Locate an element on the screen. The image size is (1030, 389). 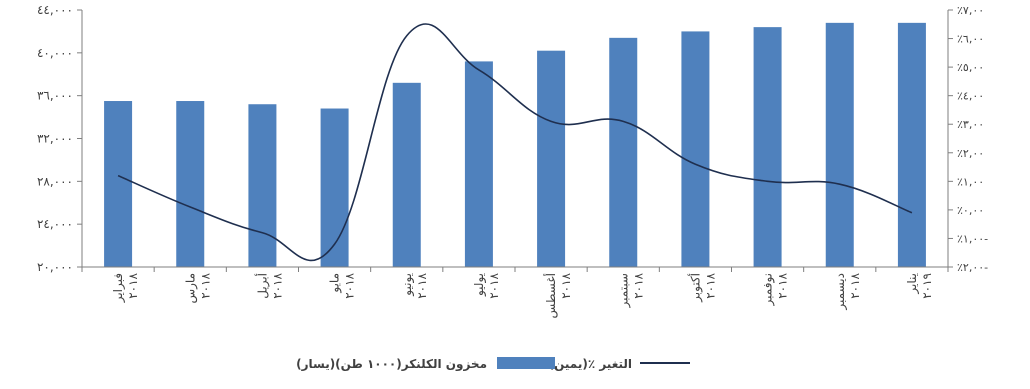
x-tick-label: أكتوبر٢٠١٨ is located at coordinates (702, 287).